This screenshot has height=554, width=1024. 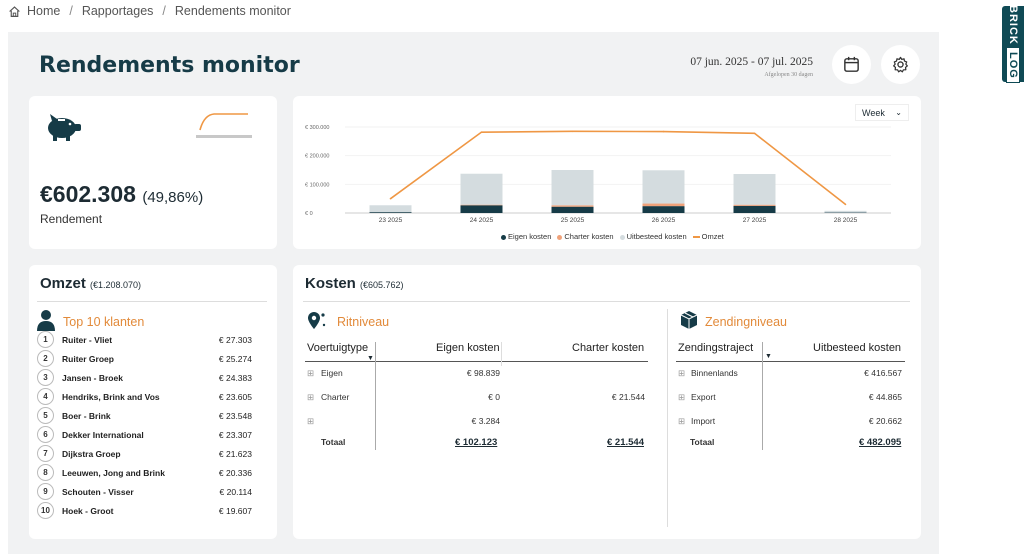 I want to click on breadcrumb-rapportages: Rapportages, so click(x=117, y=11).